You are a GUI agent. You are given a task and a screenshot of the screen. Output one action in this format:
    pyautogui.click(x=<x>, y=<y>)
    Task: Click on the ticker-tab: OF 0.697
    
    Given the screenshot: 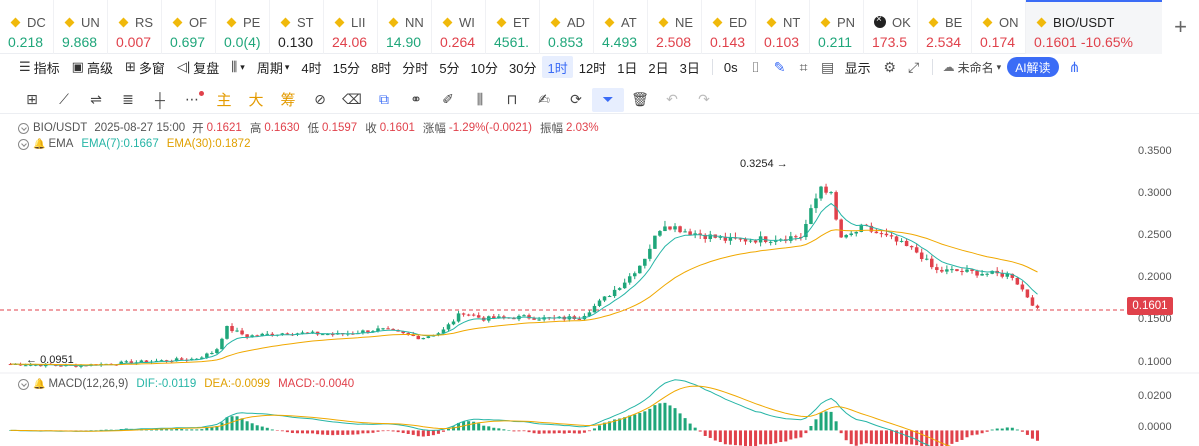 What is the action you would take?
    pyautogui.click(x=189, y=27)
    